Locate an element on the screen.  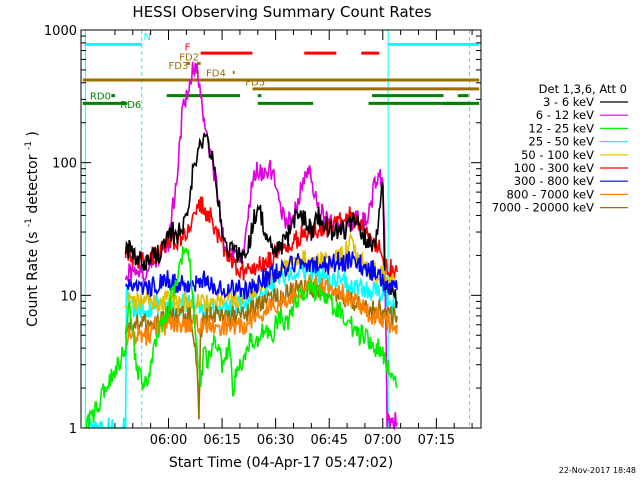
y-tick-label: 1 is located at coordinates (73, 429).